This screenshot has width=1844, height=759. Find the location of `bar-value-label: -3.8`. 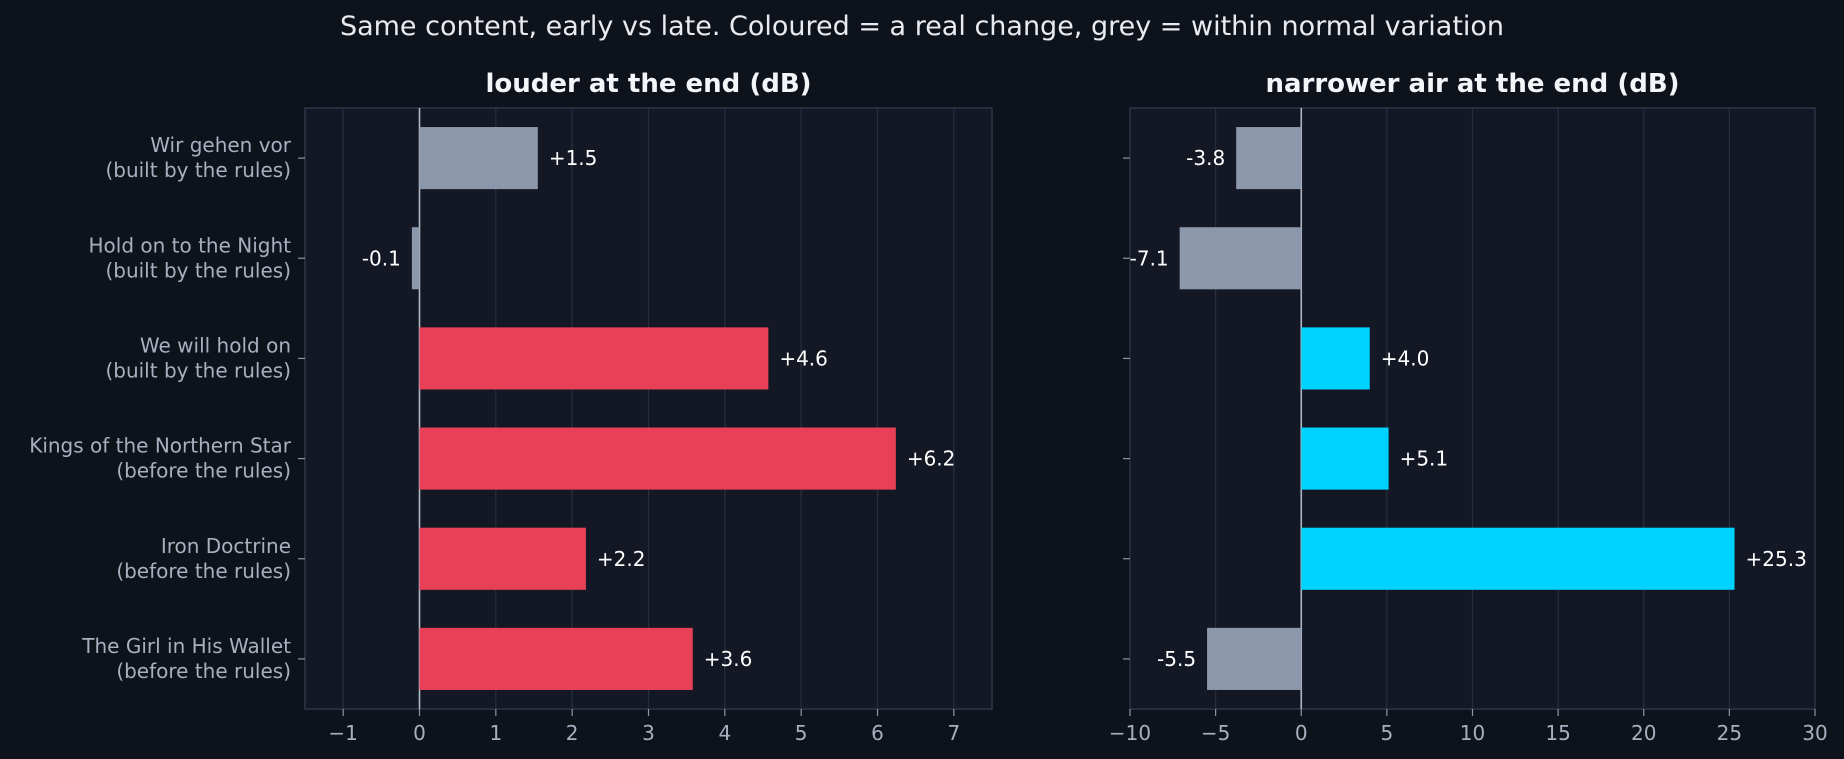

bar-value-label: -3.8 is located at coordinates (1205, 158).